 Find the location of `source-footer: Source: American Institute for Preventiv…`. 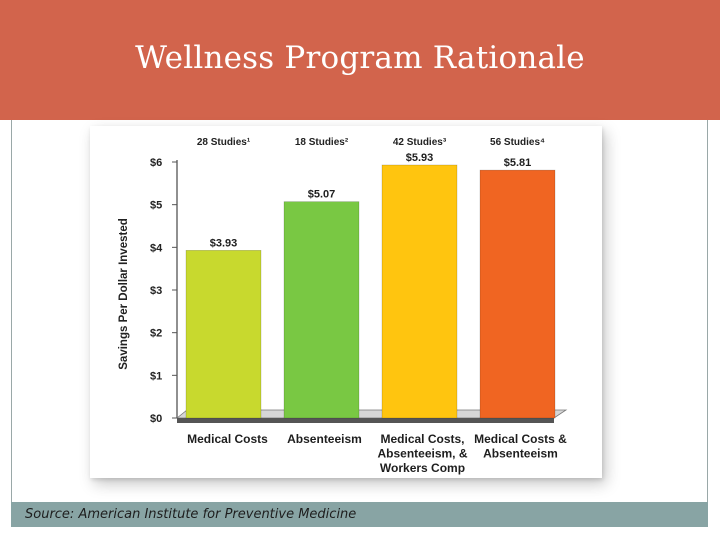

source-footer: Source: American Institute for Preventiv… is located at coordinates (359, 514).